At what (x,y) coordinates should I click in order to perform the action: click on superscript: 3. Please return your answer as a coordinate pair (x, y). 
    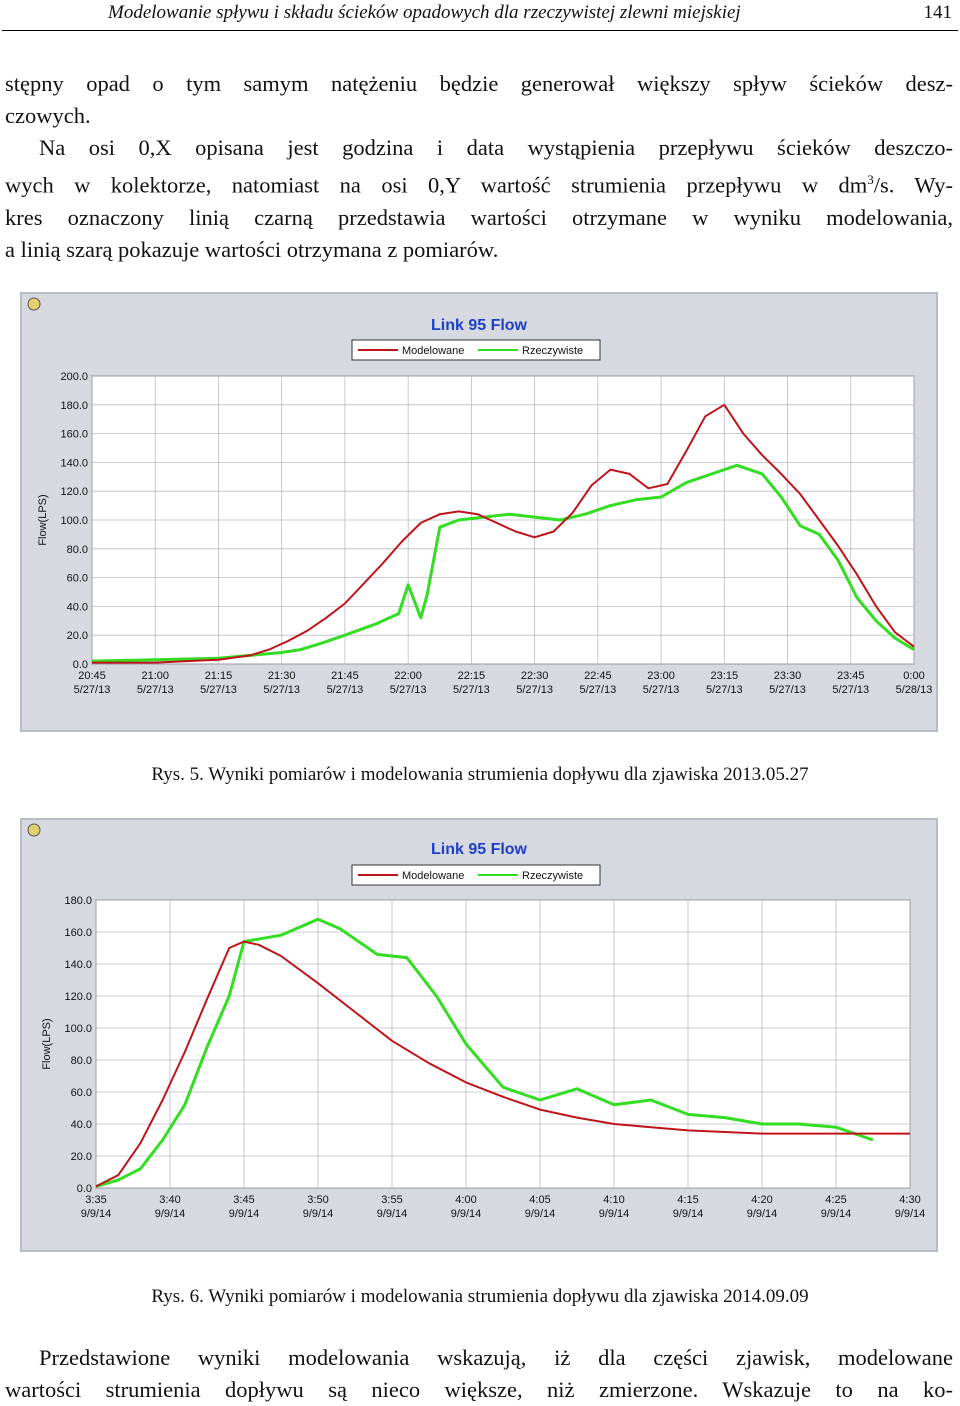
    Looking at the image, I should click on (870, 179).